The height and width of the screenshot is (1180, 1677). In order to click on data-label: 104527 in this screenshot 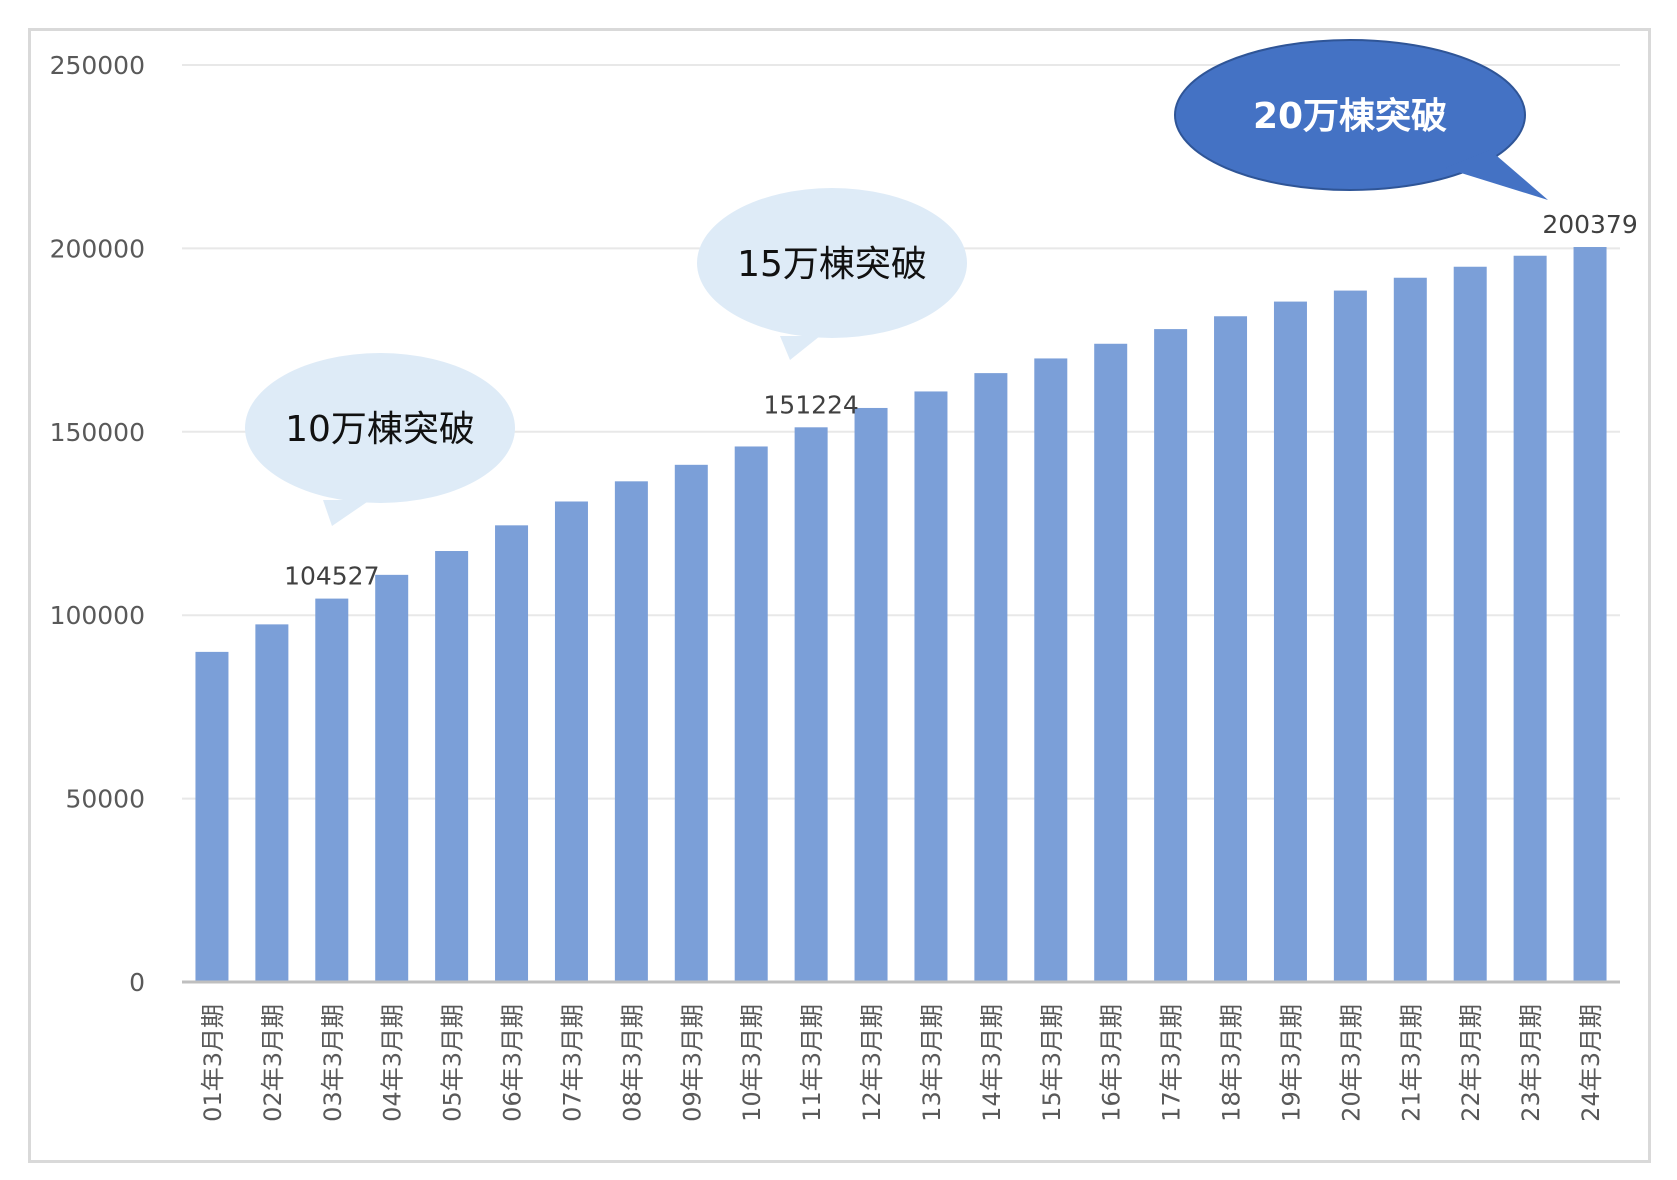, I will do `click(331, 576)`.